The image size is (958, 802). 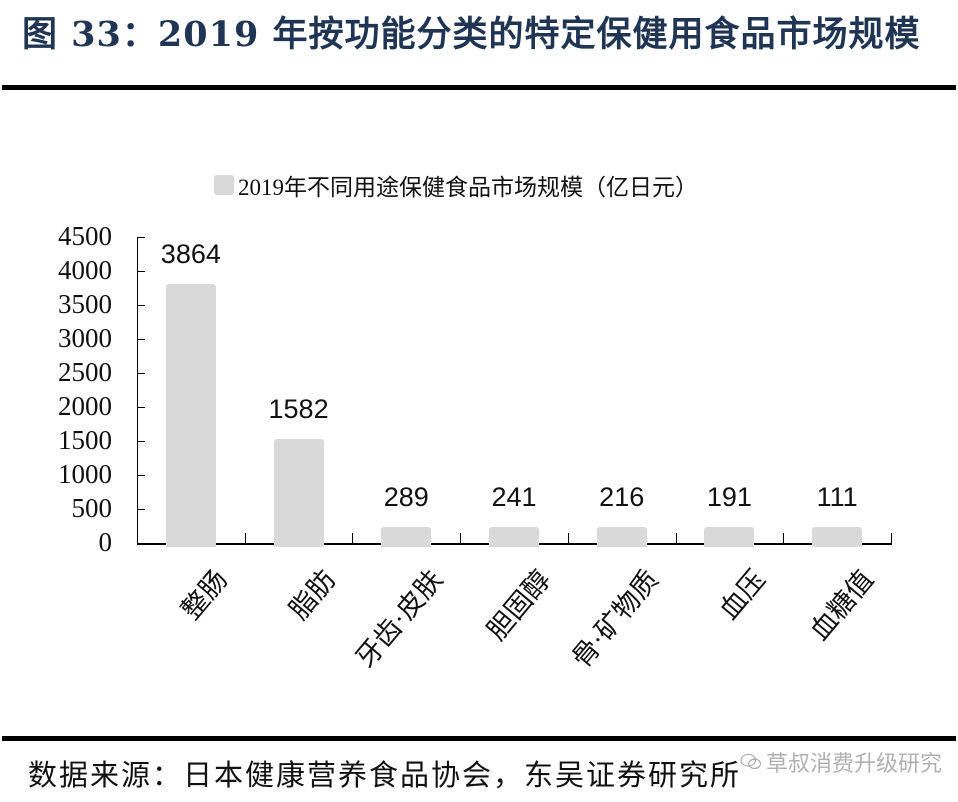 I want to click on legend-swatch, so click(x=224, y=185).